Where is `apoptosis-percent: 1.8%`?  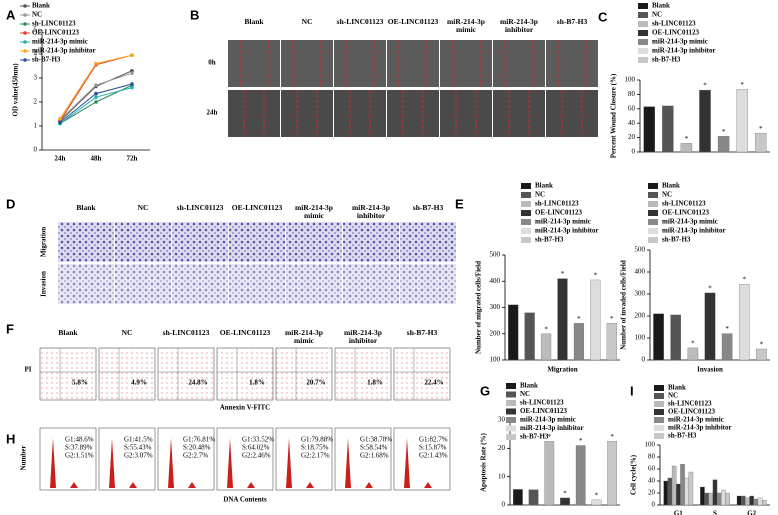
apoptosis-percent: 1.8% is located at coordinates (257, 383).